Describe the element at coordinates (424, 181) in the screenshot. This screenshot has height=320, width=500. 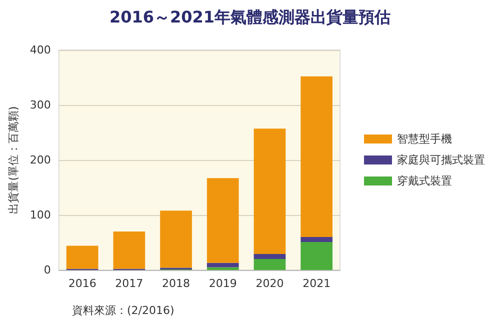
I see `legend-label: 穿戴式裝置` at that location.